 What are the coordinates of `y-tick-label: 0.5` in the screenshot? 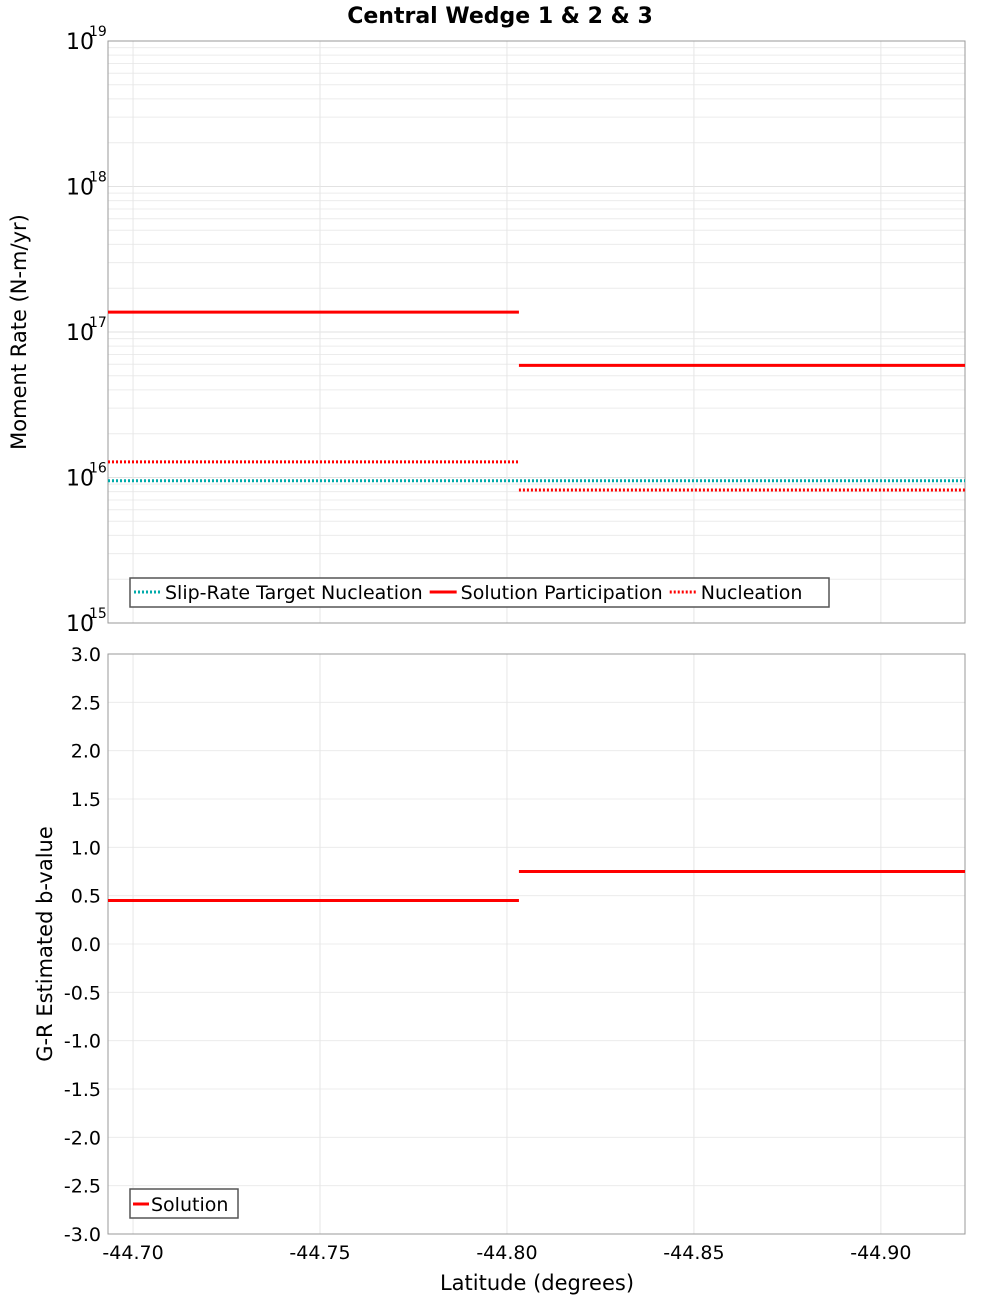 It's located at (86, 897).